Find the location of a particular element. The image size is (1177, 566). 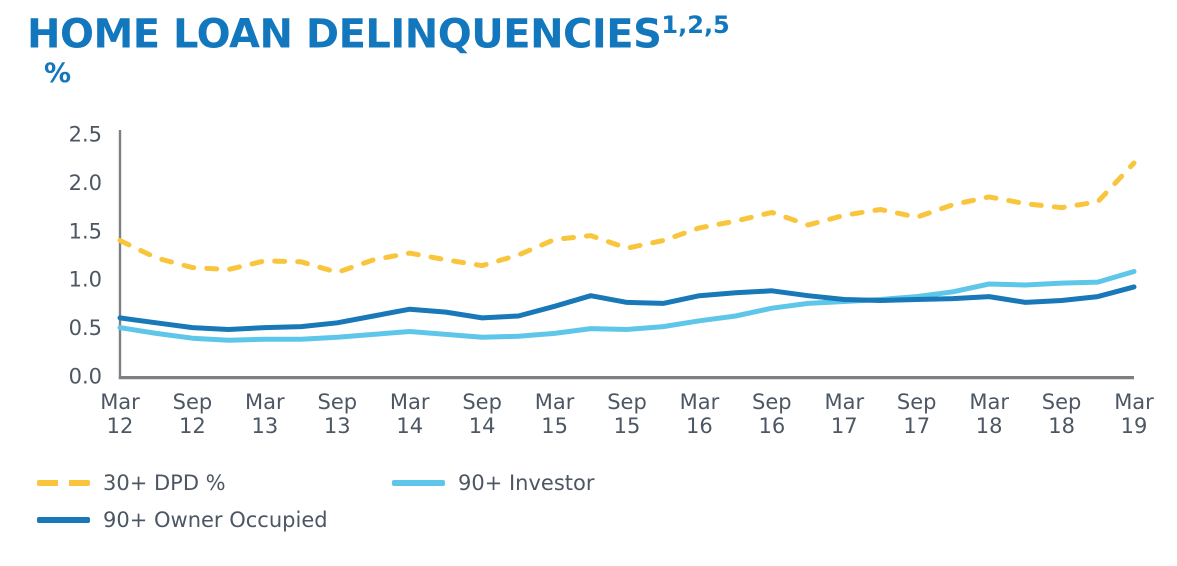

legend-item-30-dpd: 30+ DPD % is located at coordinates (131, 483).